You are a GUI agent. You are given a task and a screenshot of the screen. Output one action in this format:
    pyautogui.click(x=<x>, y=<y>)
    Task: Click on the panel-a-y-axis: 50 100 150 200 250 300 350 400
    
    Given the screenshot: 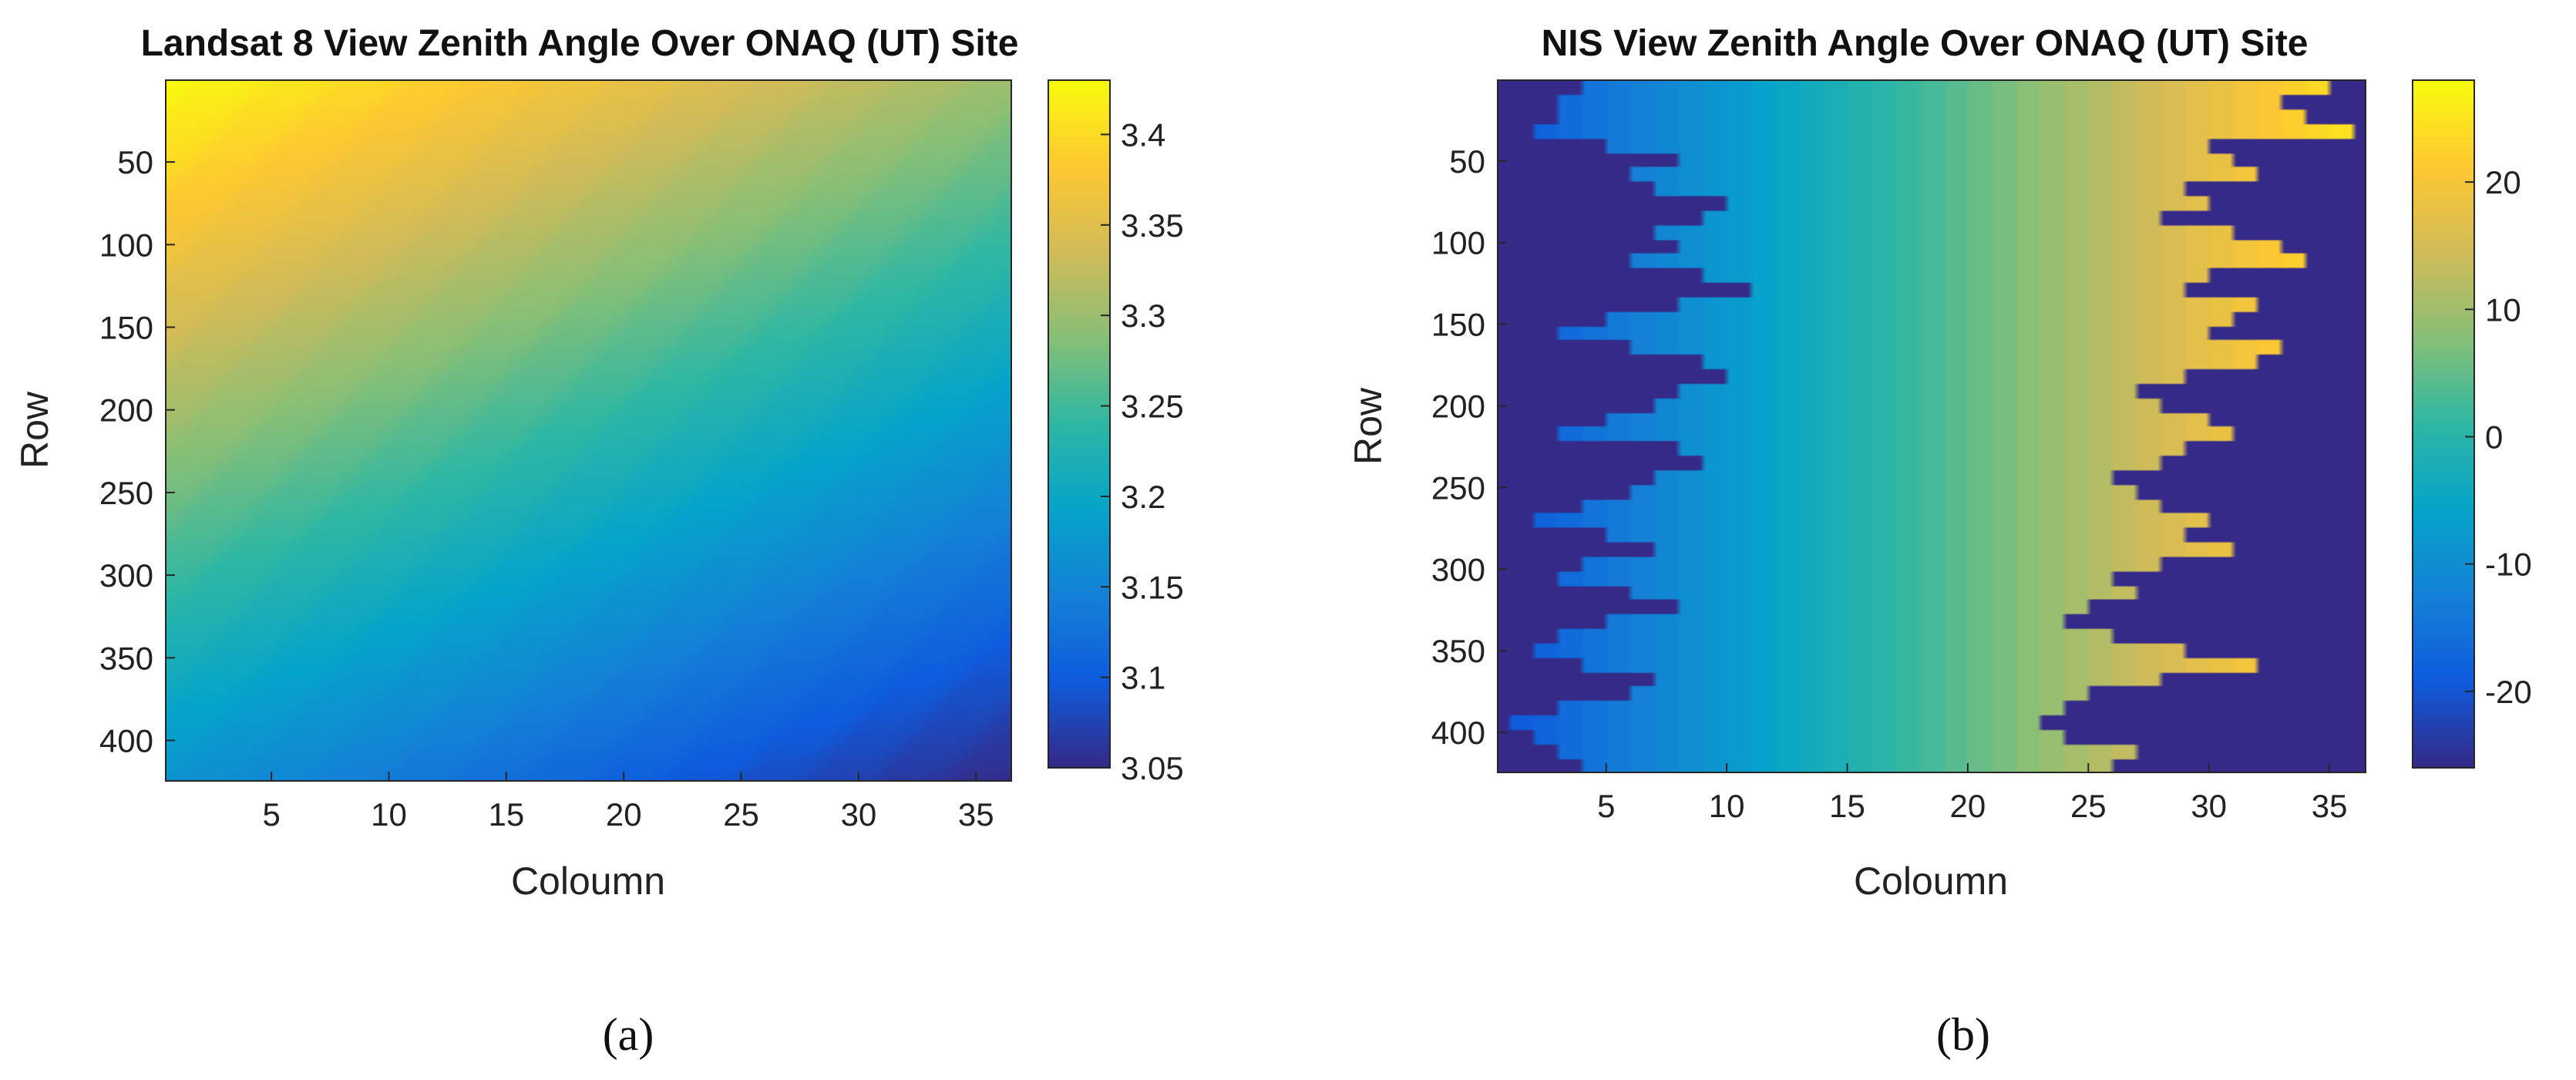 What is the action you would take?
    pyautogui.click(x=137, y=451)
    